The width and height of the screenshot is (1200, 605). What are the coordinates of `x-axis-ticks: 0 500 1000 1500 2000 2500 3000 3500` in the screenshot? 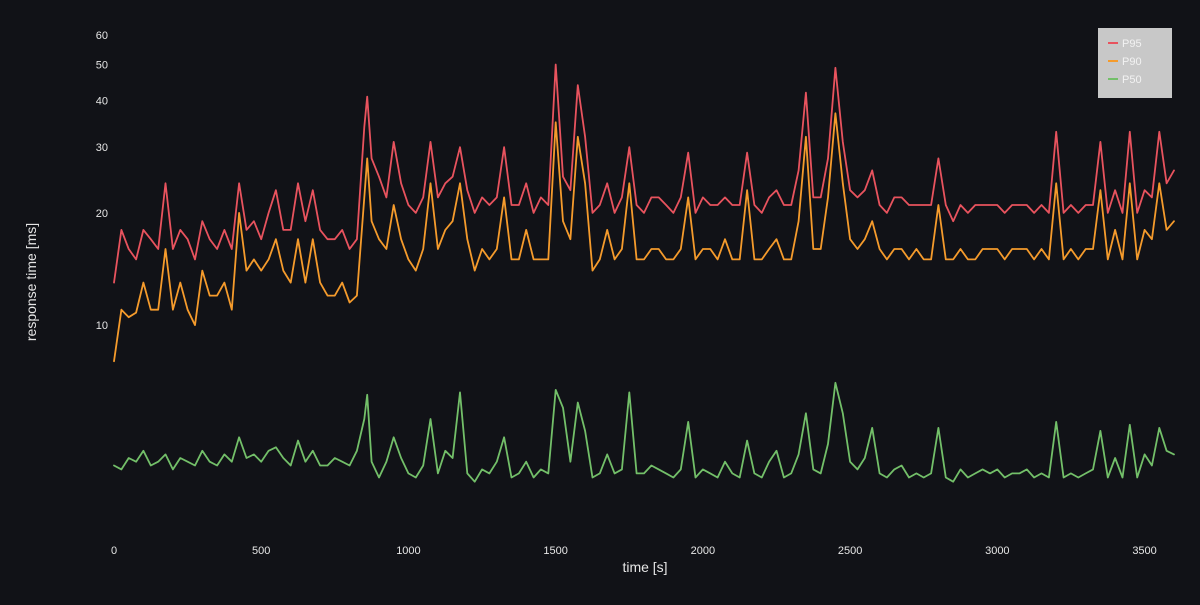 It's located at (634, 551).